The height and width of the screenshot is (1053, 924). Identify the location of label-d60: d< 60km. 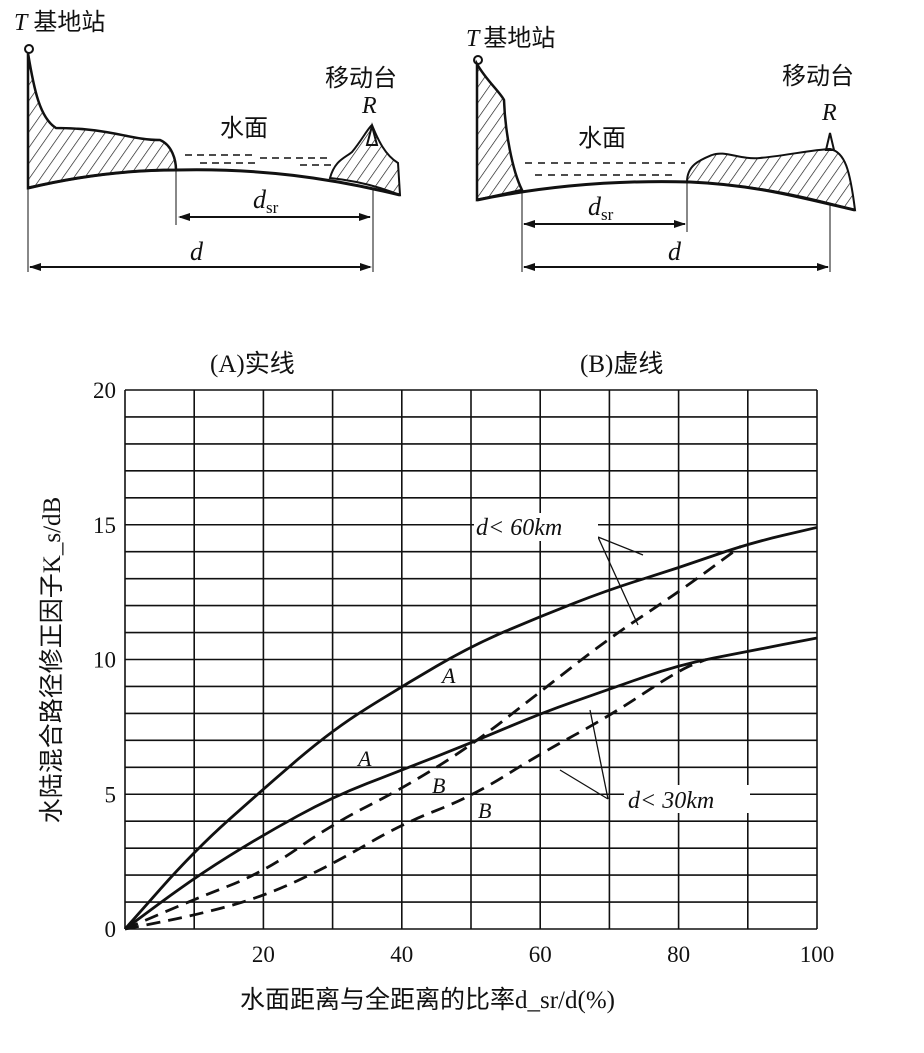
(519, 528).